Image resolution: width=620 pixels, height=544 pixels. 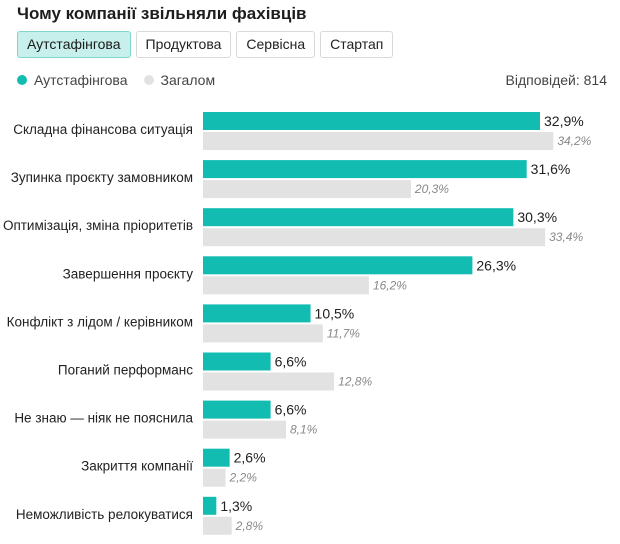 What do you see at coordinates (236, 506) in the screenshot?
I see `value-label-primary-8: 1,3%` at bounding box center [236, 506].